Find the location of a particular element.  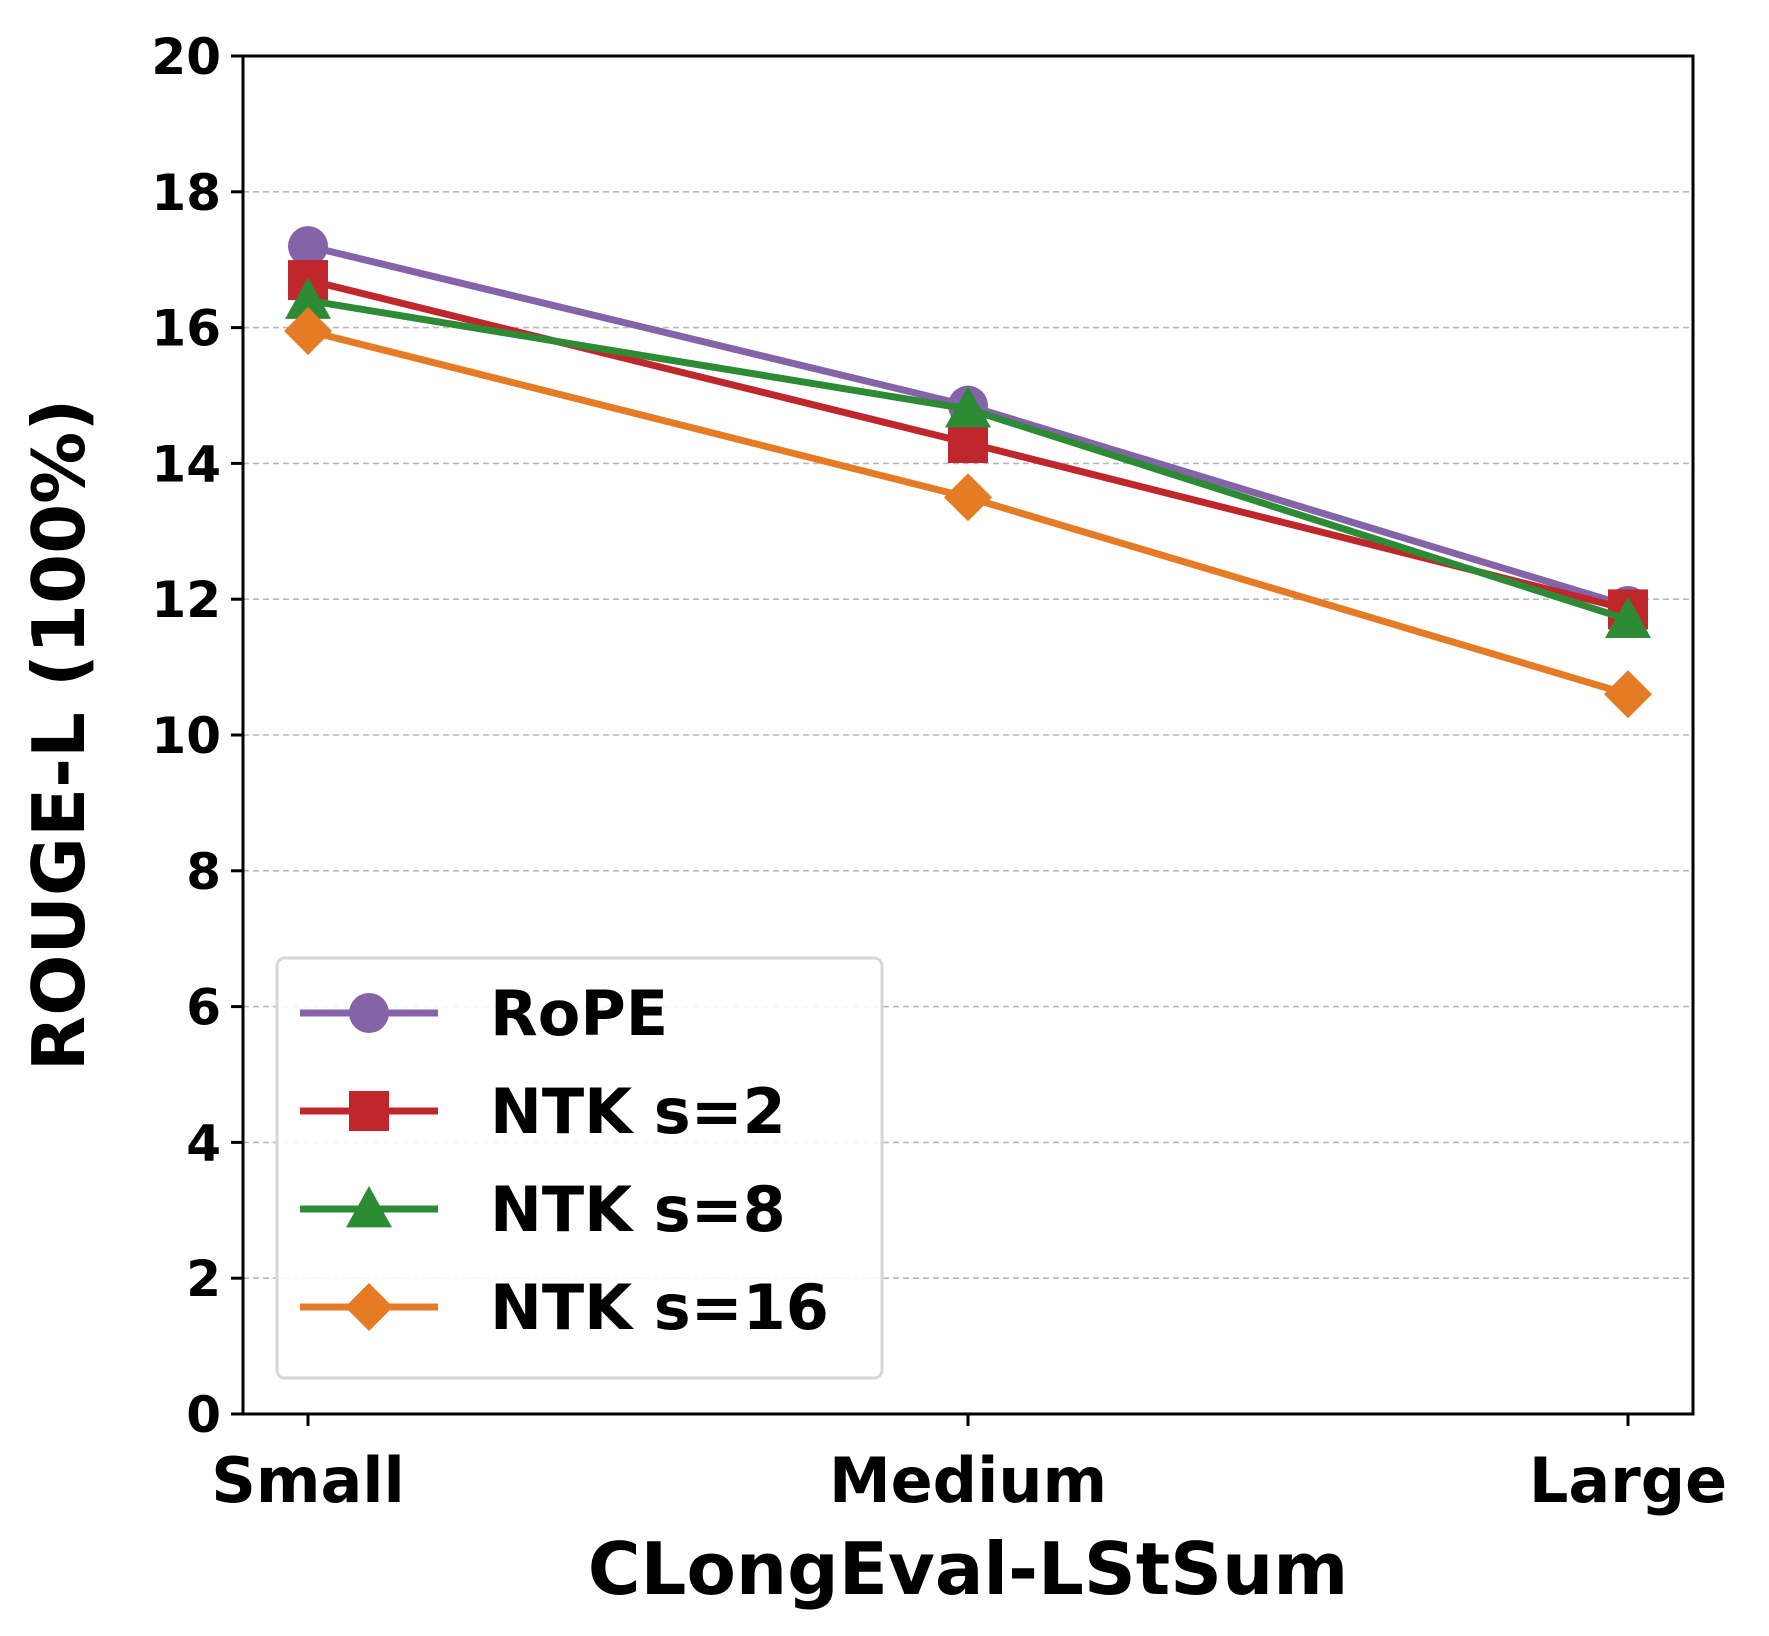

x-axis: Small Medium Large is located at coordinates (969, 1465).